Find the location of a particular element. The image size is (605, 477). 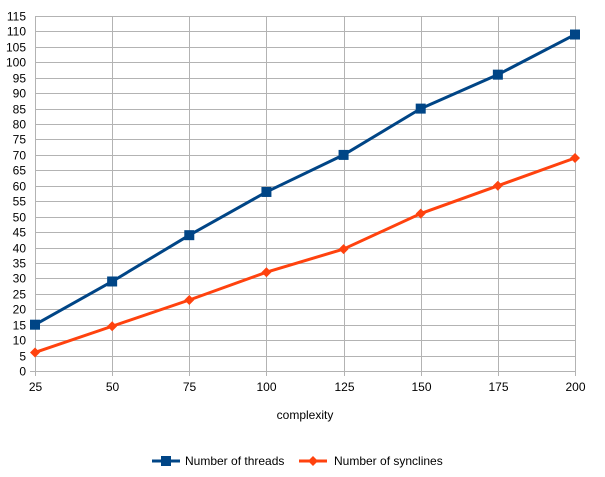

y-tick-label: 40 is located at coordinates (20, 249).